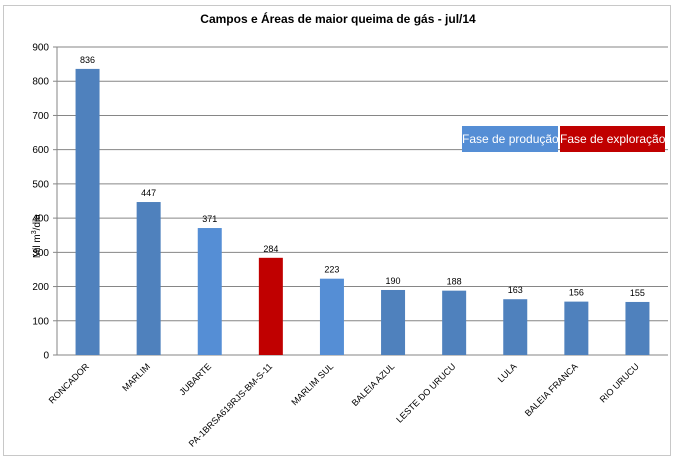 This screenshot has width=676, height=461. What do you see at coordinates (393, 281) in the screenshot?
I see `value-label: 190` at bounding box center [393, 281].